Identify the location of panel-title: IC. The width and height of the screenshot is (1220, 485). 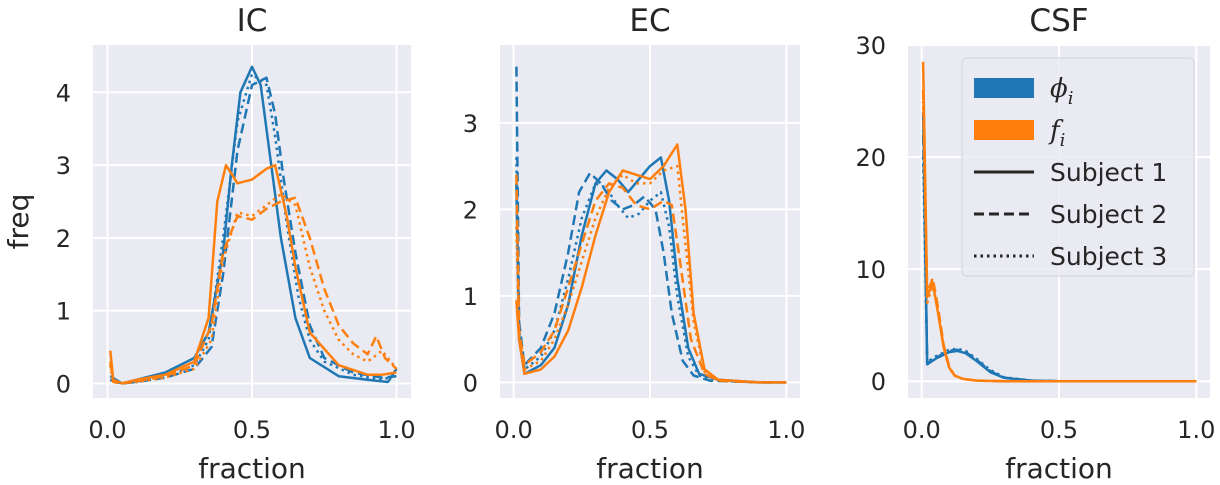
(252, 21).